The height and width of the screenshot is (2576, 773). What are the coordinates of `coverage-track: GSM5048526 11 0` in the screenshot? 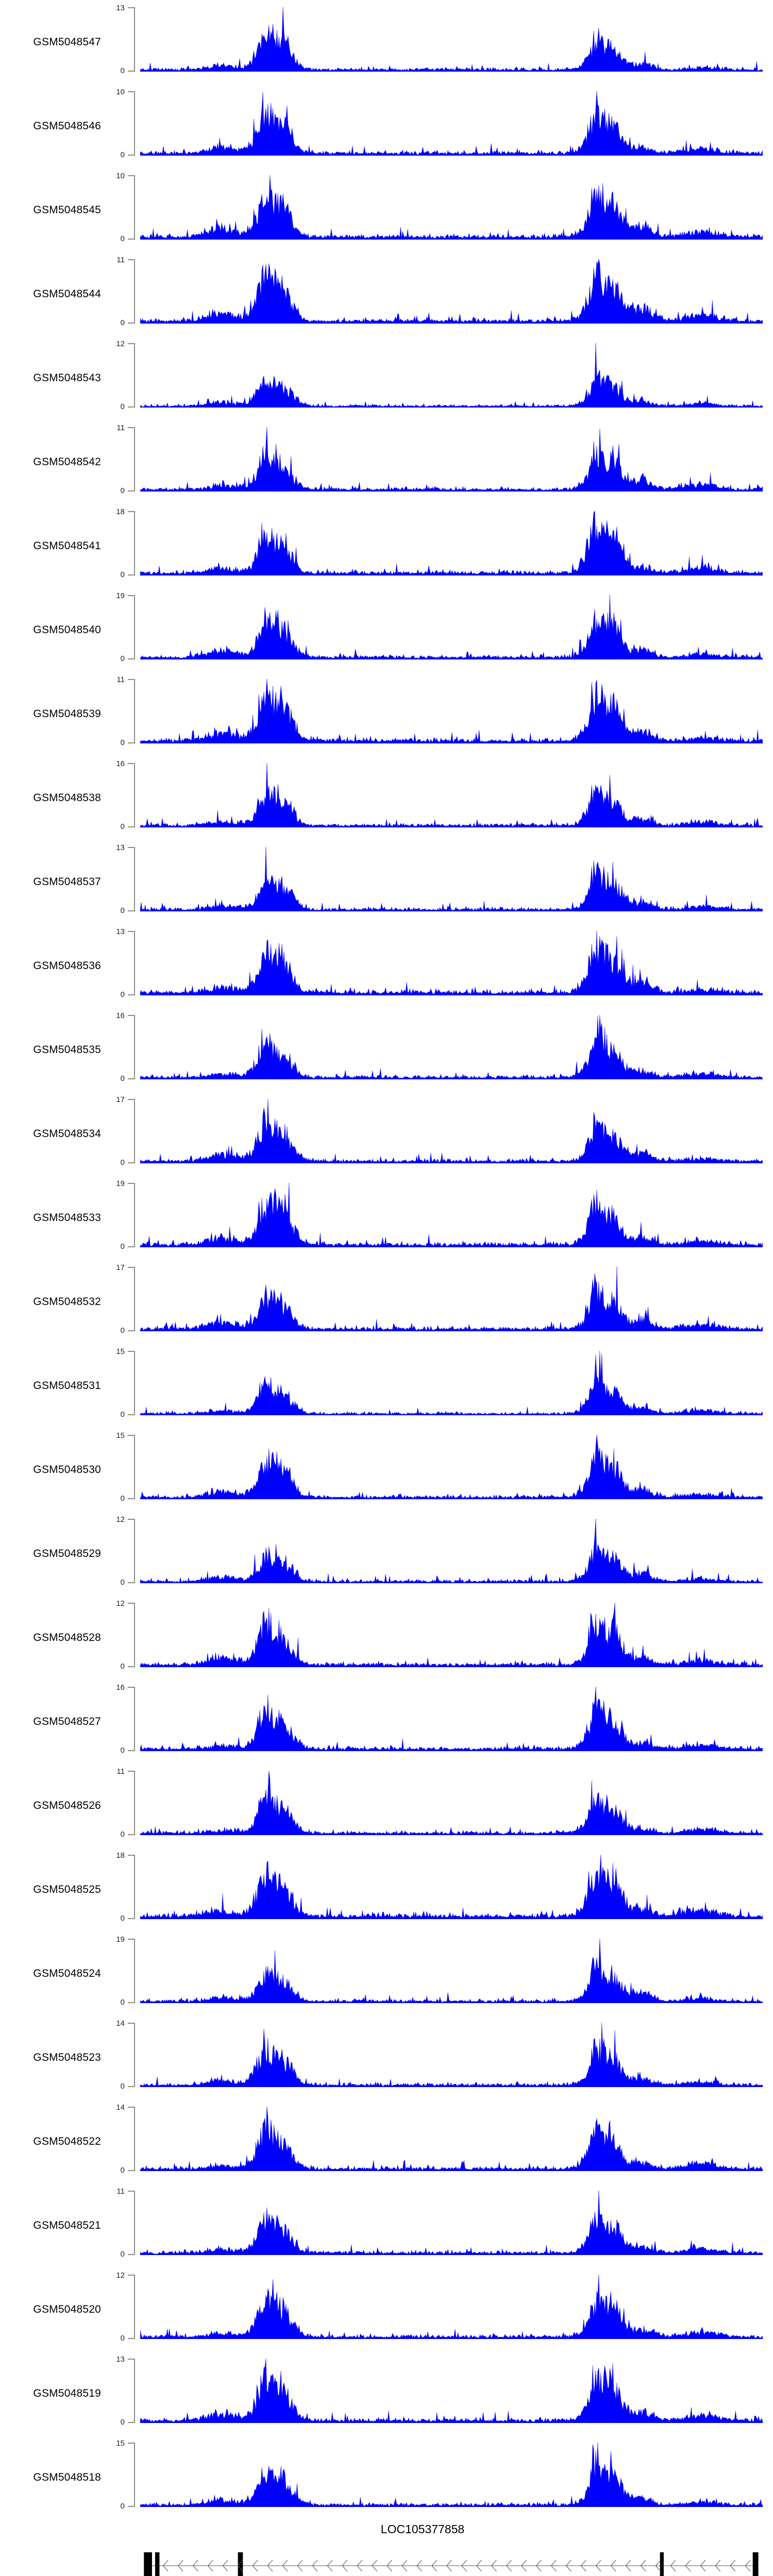 It's located at (386, 1806).